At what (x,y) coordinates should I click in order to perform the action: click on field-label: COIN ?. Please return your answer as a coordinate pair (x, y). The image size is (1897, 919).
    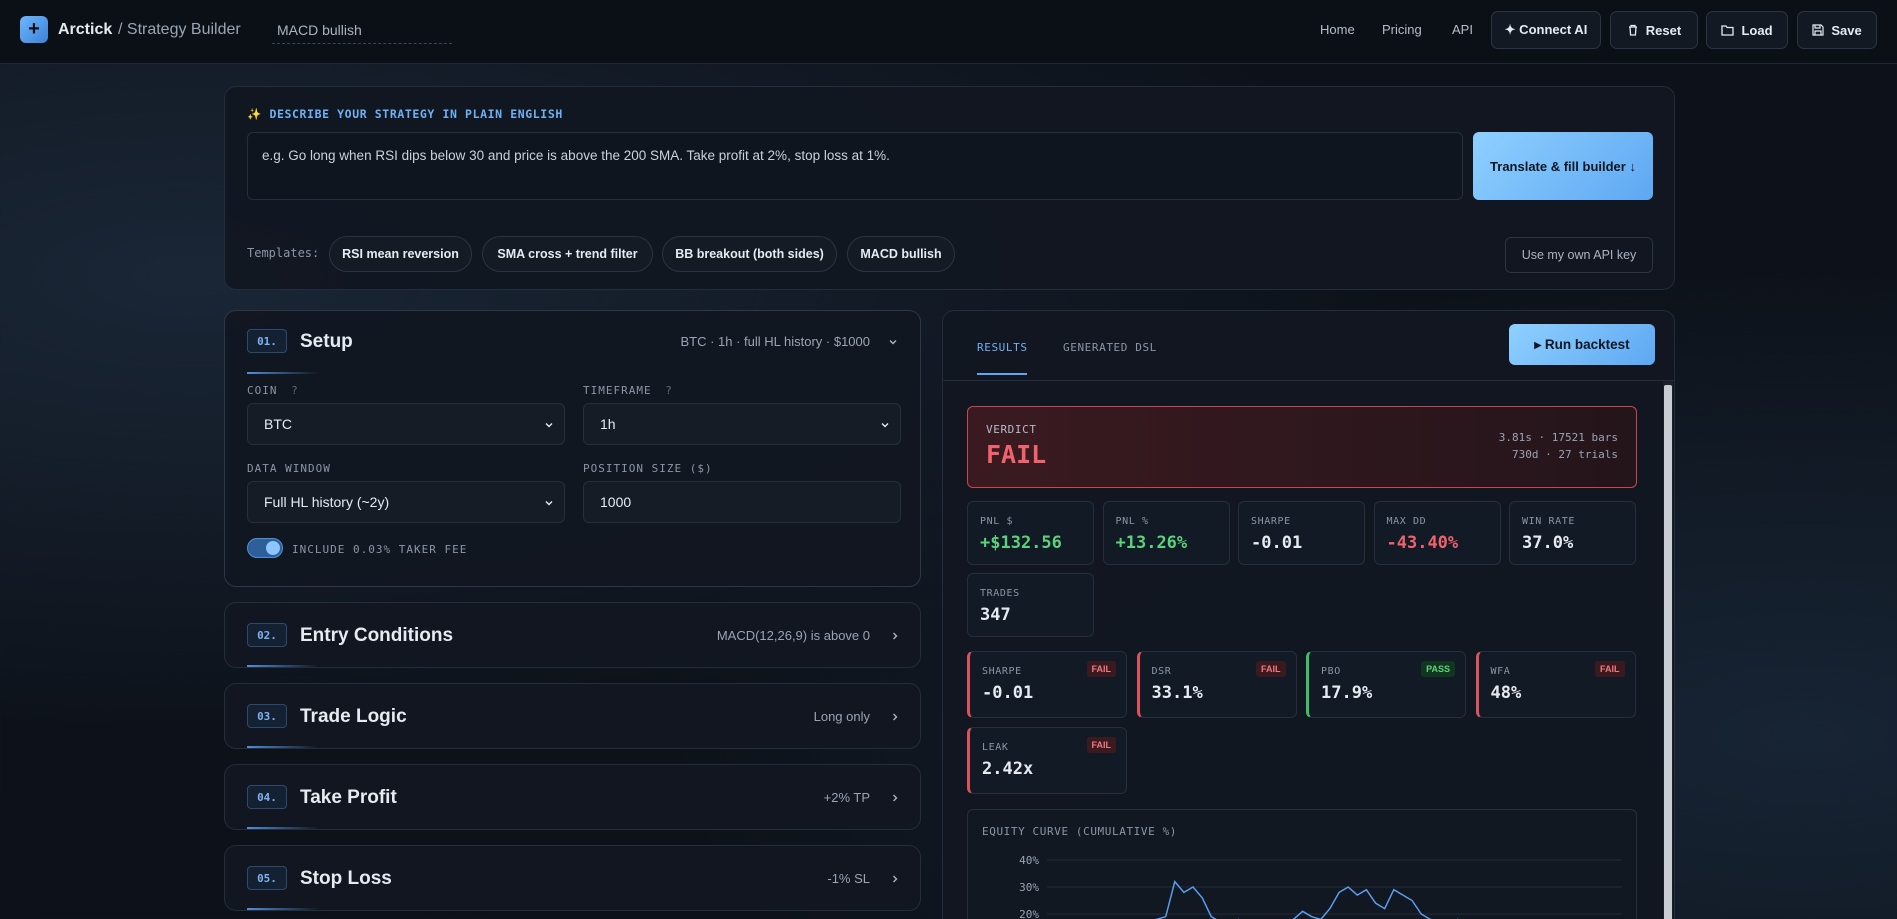
    Looking at the image, I should click on (273, 390).